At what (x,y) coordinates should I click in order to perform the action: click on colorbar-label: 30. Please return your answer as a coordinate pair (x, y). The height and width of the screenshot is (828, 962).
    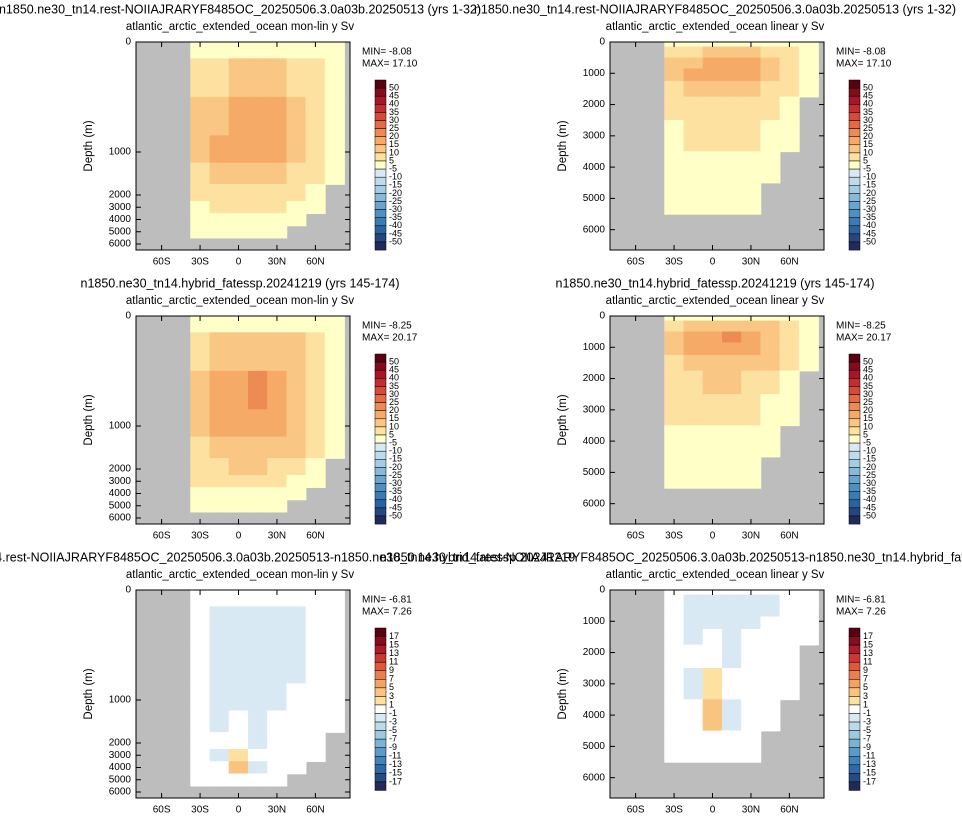
    Looking at the image, I should click on (868, 394).